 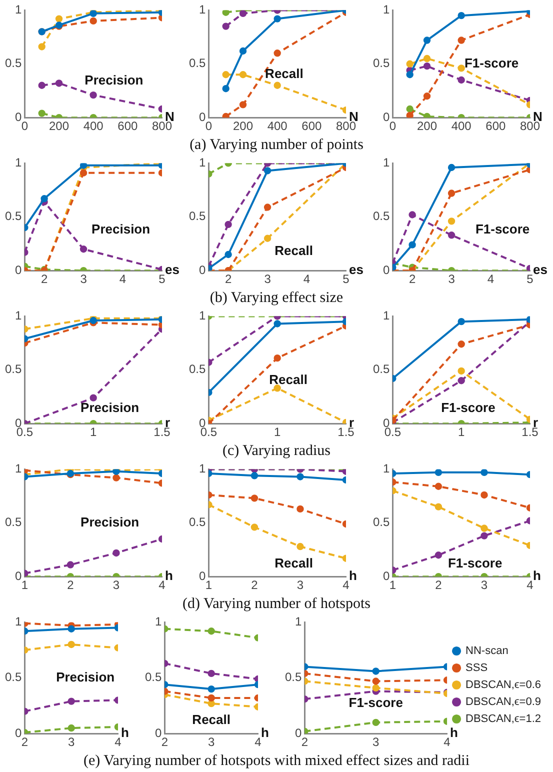 I want to click on legend-label: DBSCAN,ϵ=0.6, so click(x=504, y=685).